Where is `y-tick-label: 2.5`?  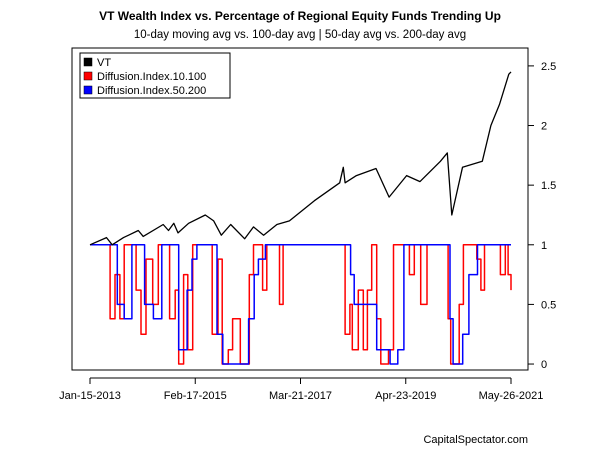
y-tick-label: 2.5 is located at coordinates (548, 67).